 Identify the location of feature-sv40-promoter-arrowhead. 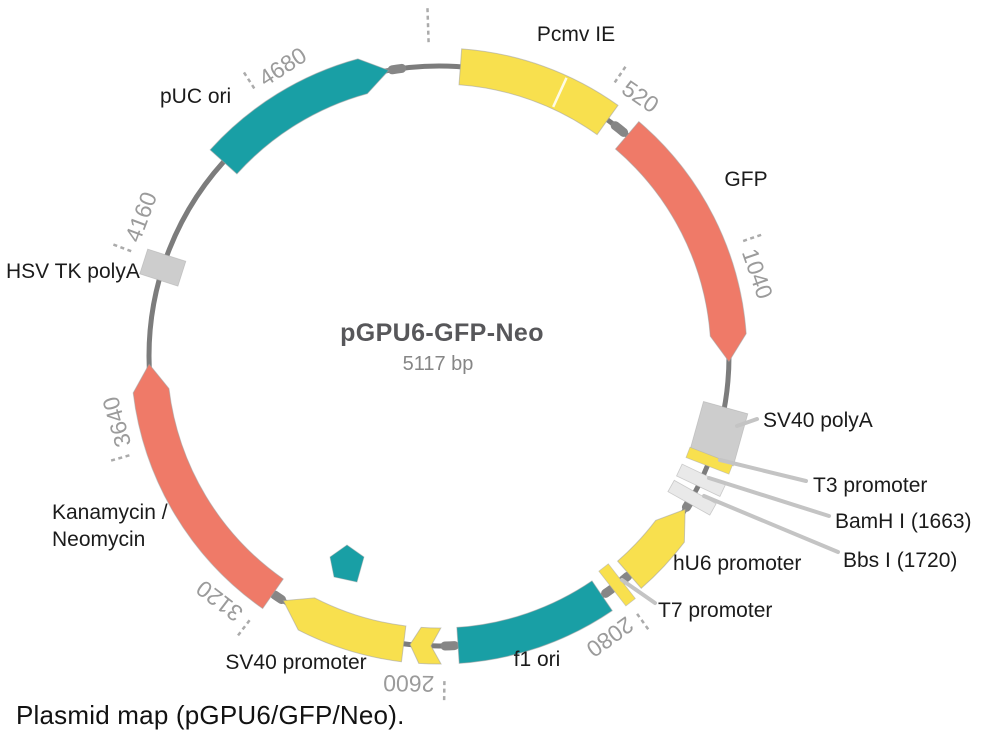
(425, 645).